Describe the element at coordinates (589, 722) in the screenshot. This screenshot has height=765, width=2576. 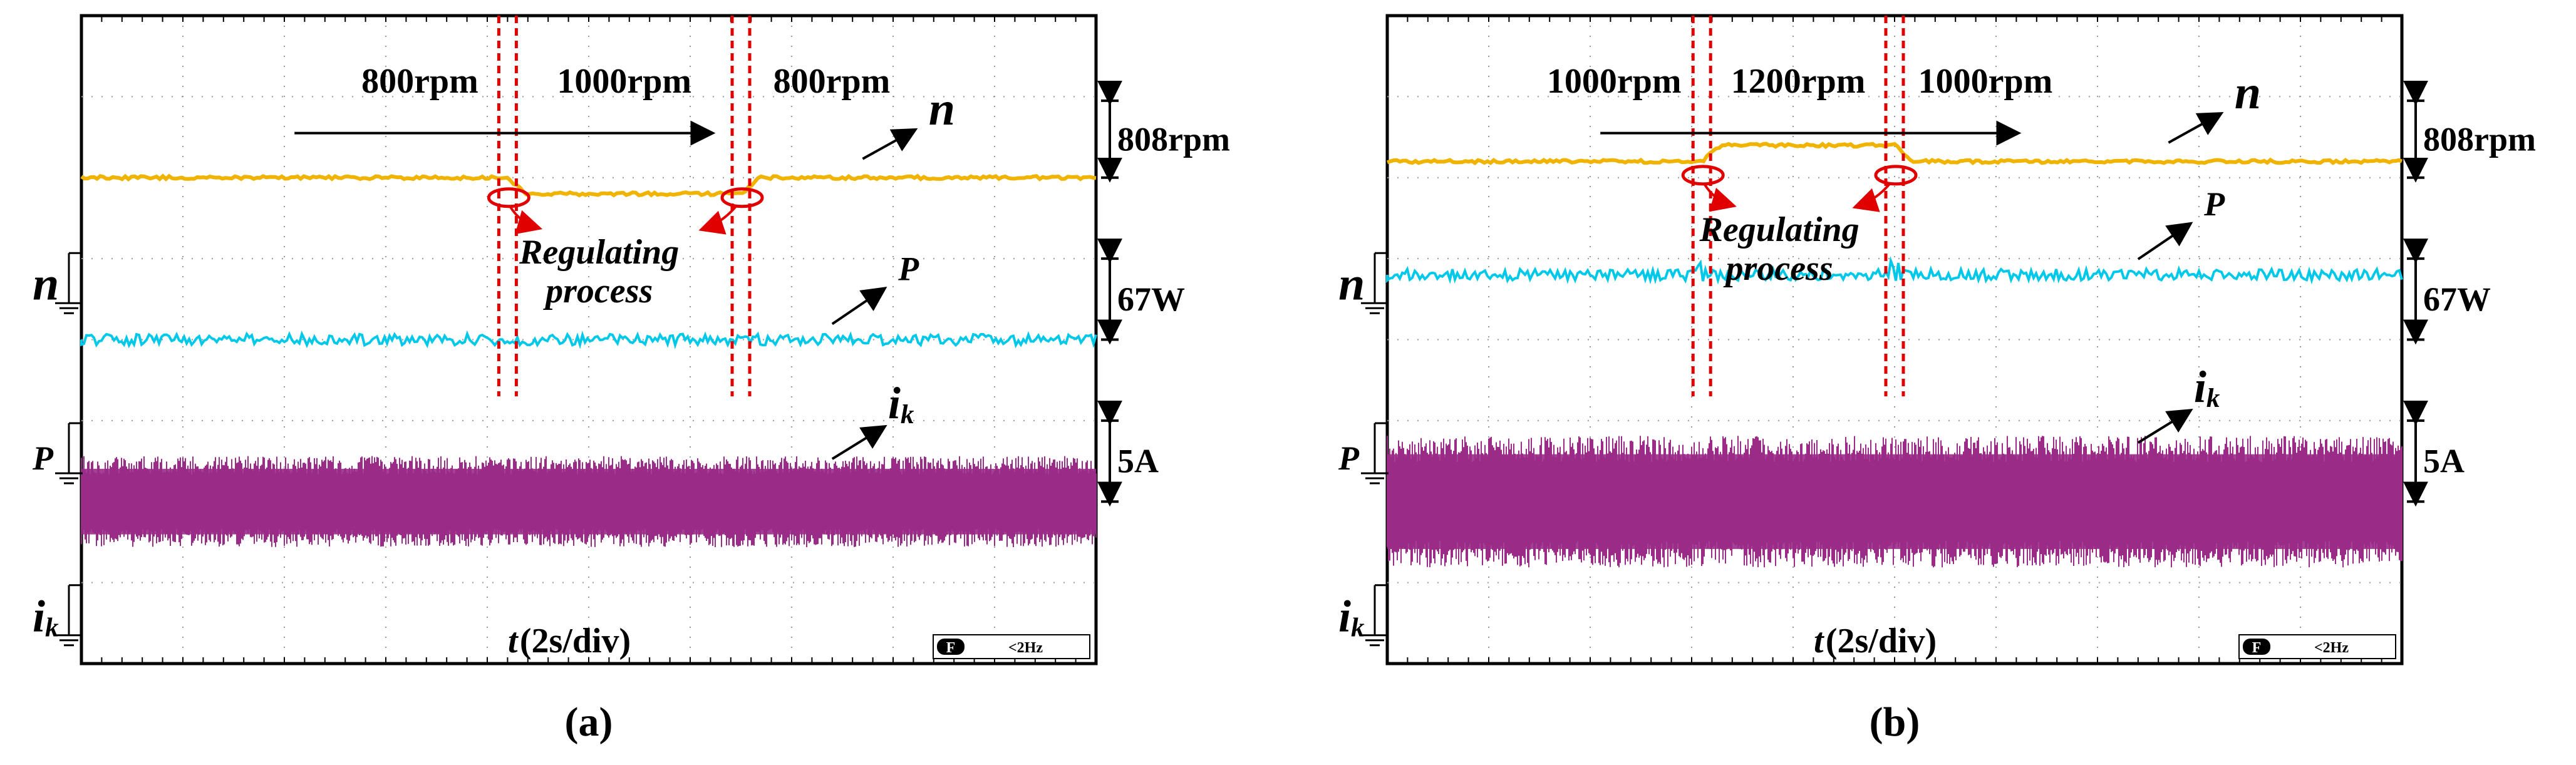
I see `panel-caption: (a)` at that location.